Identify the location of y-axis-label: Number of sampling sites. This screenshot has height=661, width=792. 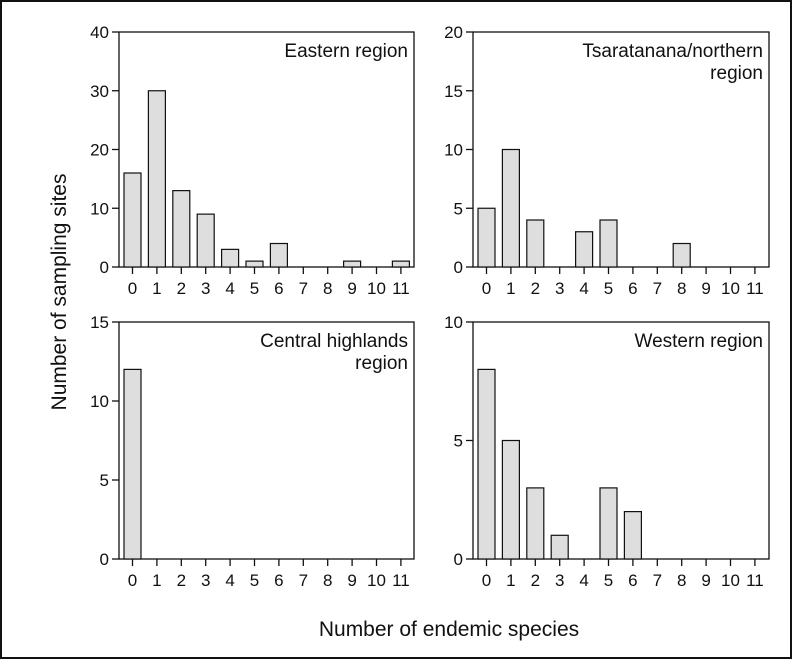
(59, 292).